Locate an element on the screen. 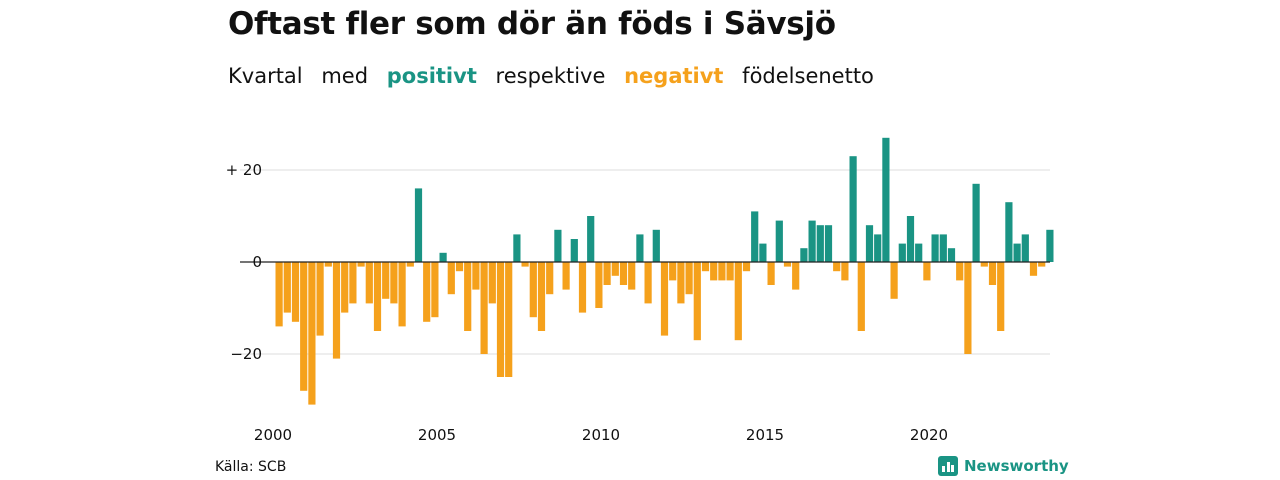 This screenshot has height=480, width=1280. subtitle-word: födelsenetto is located at coordinates (808, 76).